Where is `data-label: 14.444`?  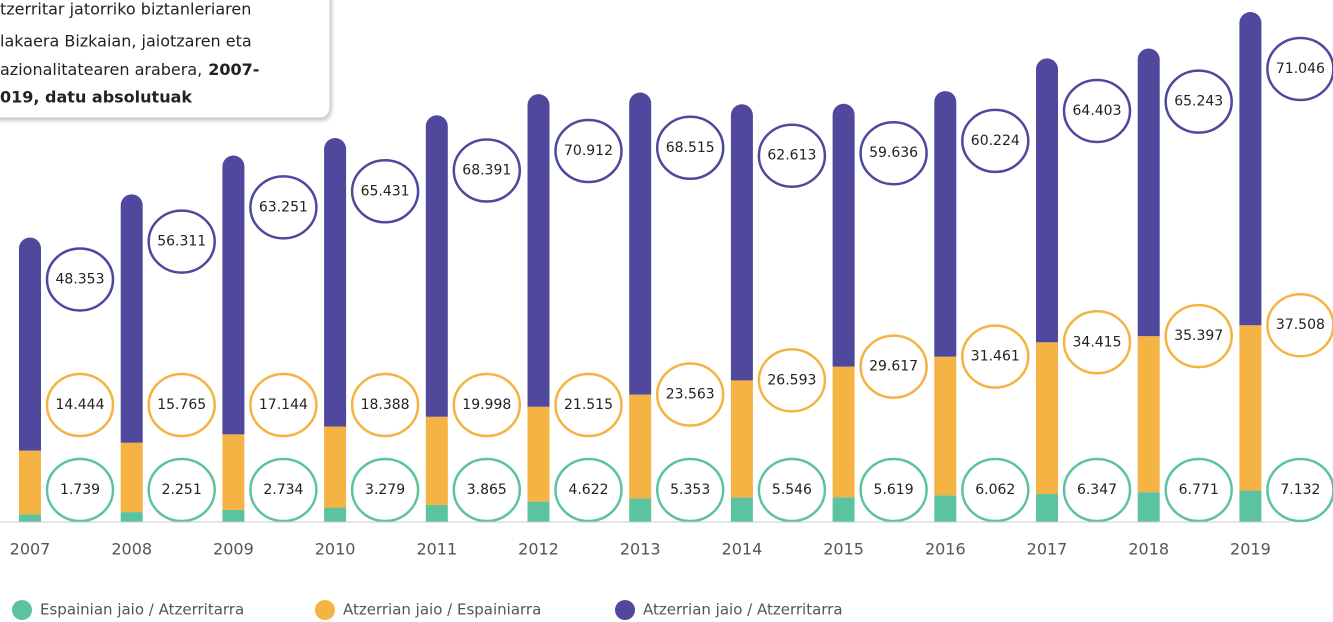
data-label: 14.444 is located at coordinates (80, 405).